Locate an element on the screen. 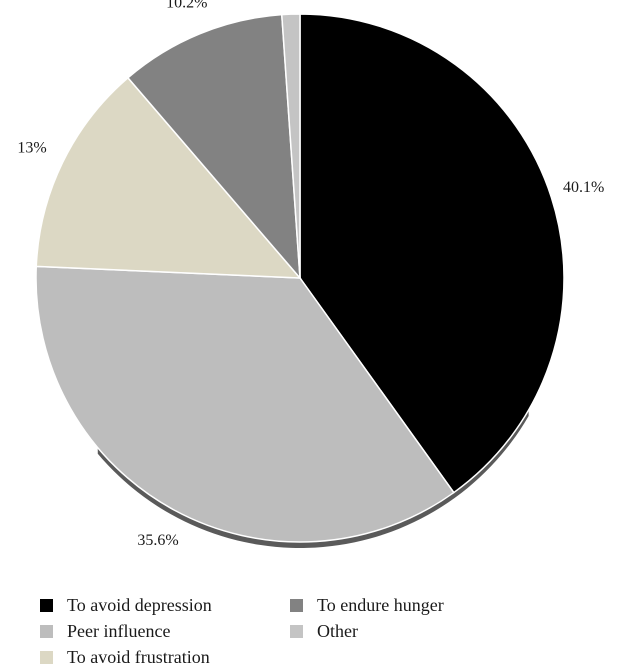  legend-item-peer-influence: Peer influence is located at coordinates (105, 631).